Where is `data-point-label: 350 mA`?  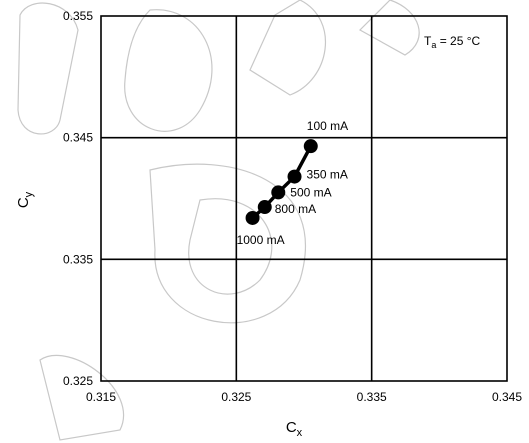
data-point-label: 350 mA is located at coordinates (327, 175).